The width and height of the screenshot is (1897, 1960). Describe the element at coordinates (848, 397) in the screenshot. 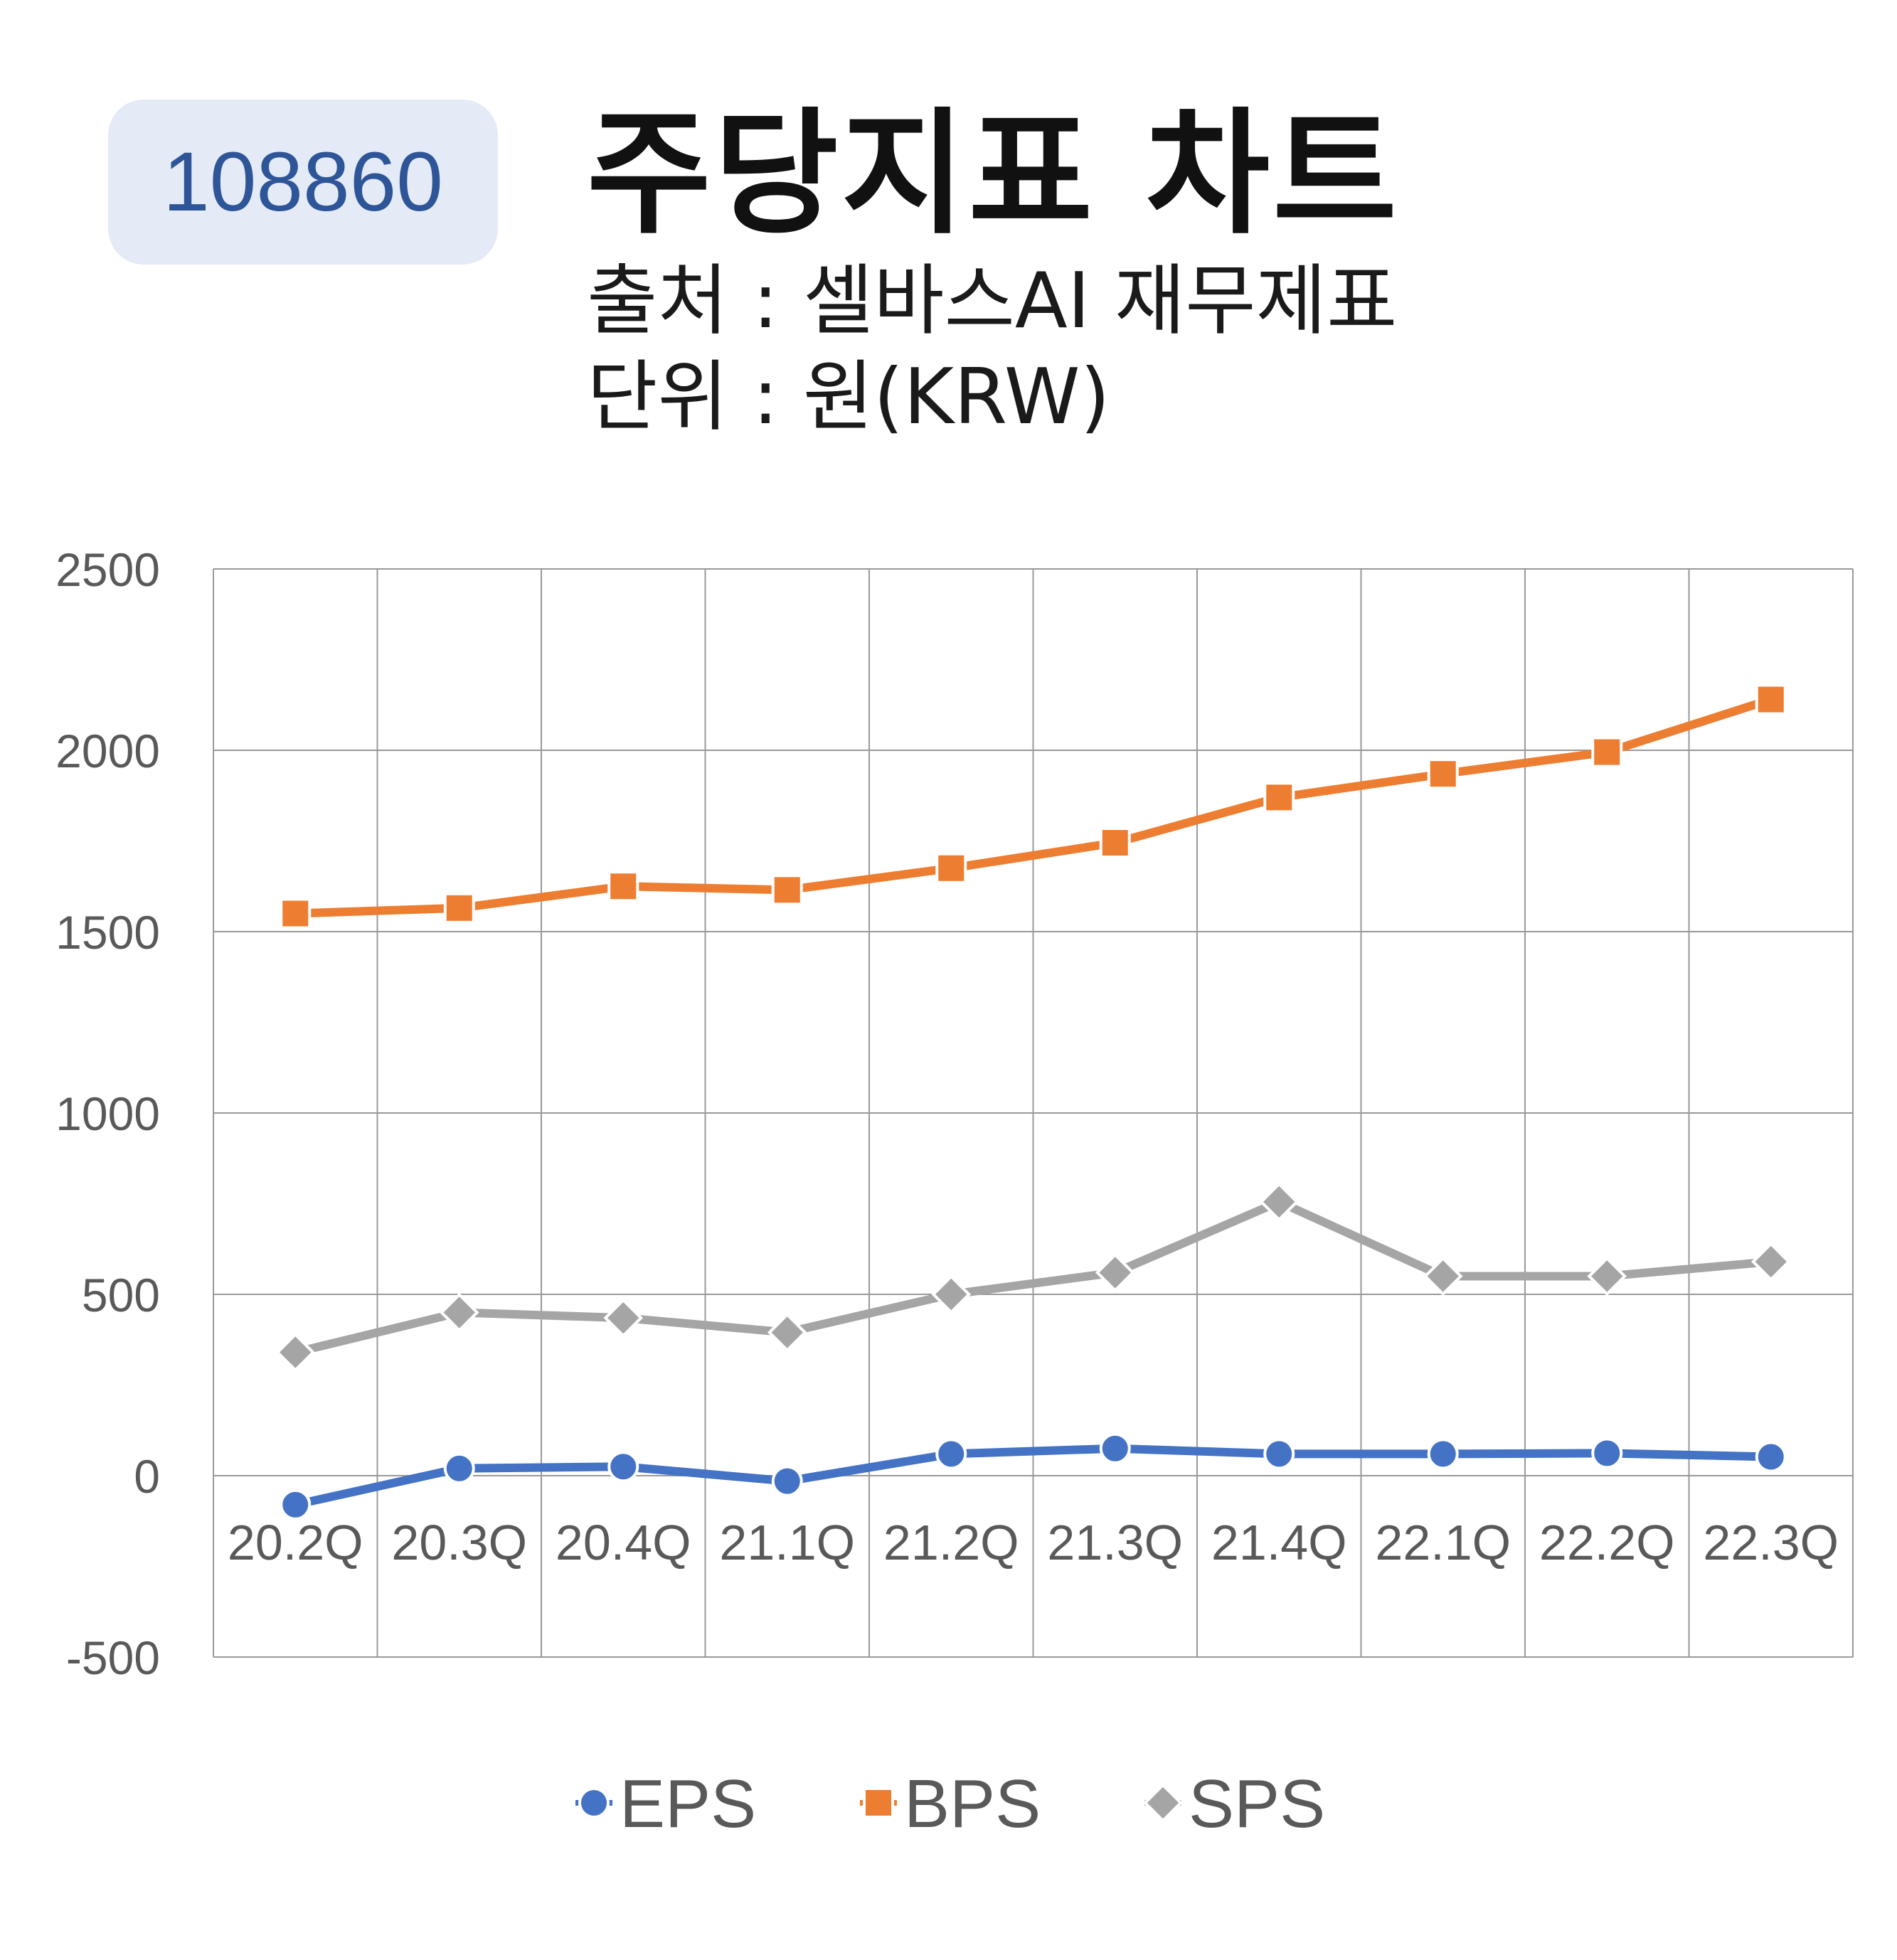

I see `unit-note: 단위 : 원(KRW)` at that location.